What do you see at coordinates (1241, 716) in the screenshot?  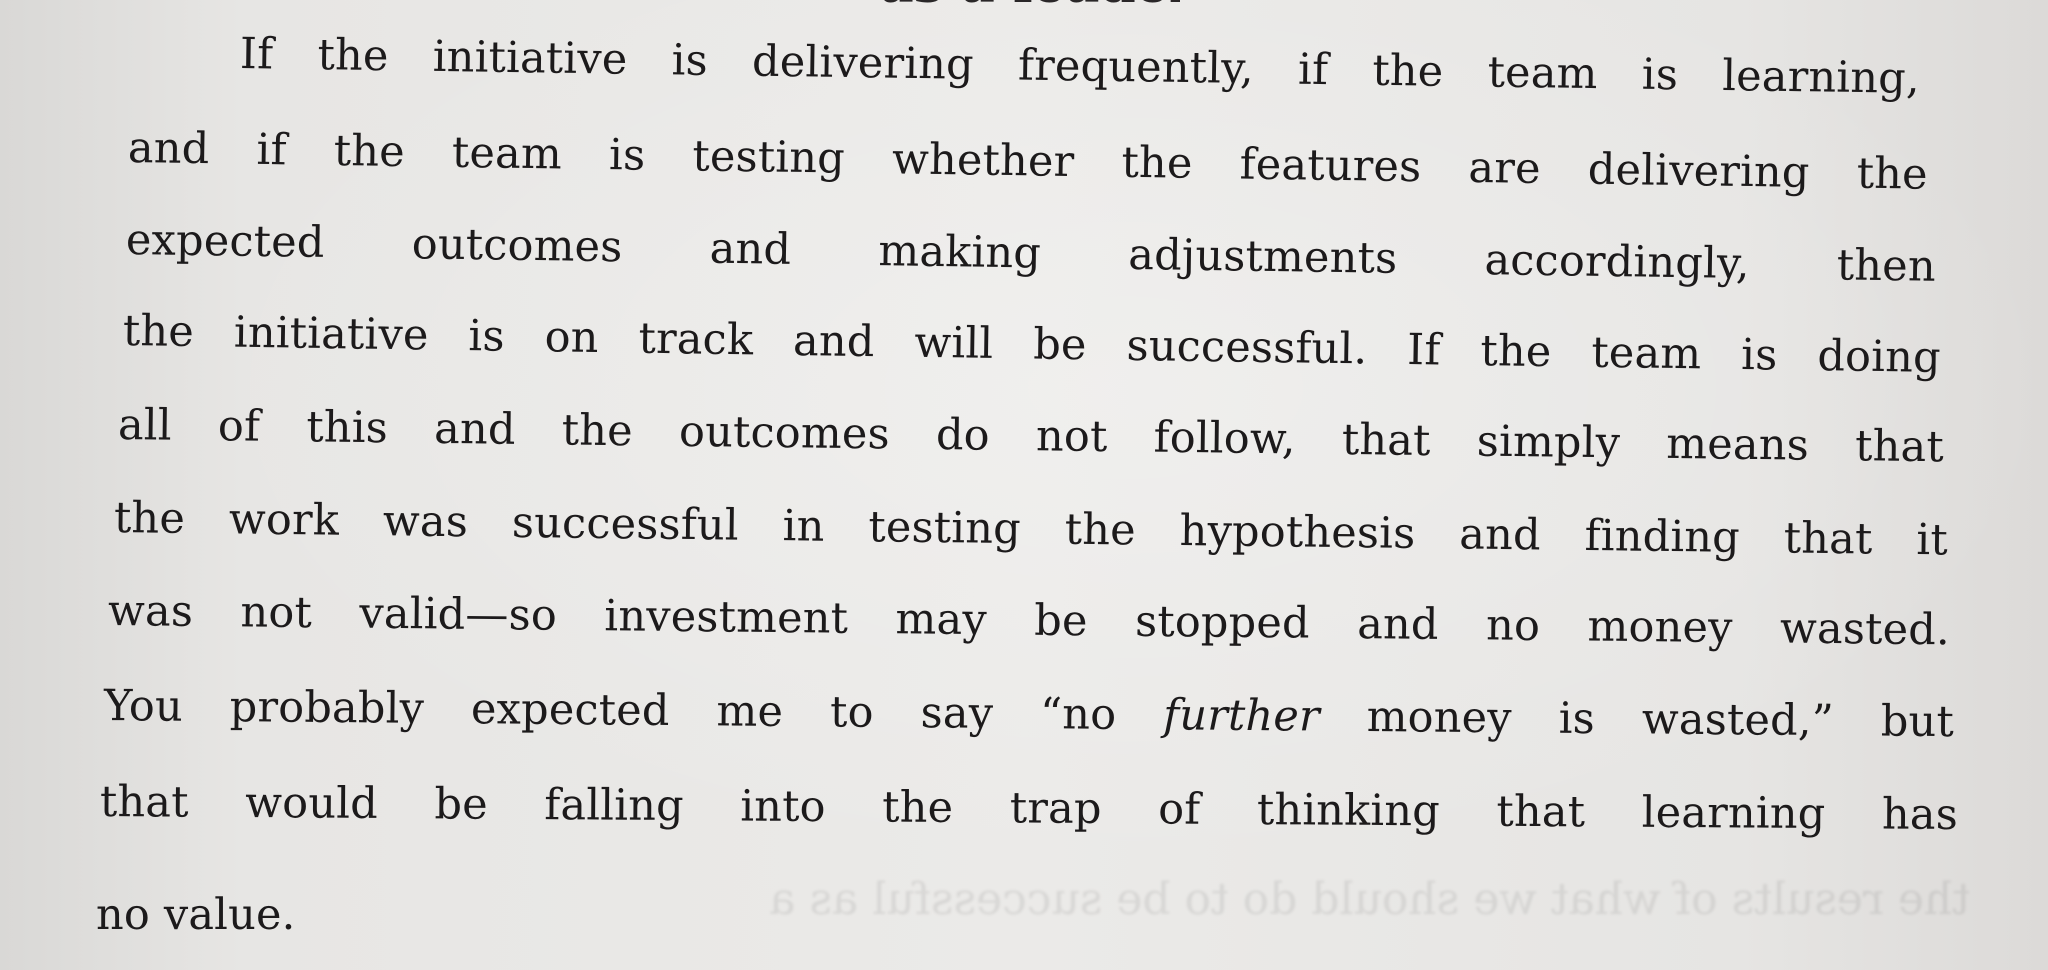 I see `emphasis-word: further` at bounding box center [1241, 716].